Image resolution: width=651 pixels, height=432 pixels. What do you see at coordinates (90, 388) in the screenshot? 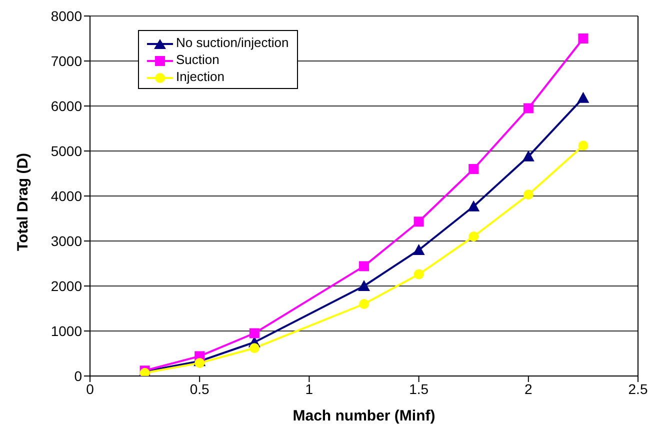
I see `x-tick-label: 0` at bounding box center [90, 388].